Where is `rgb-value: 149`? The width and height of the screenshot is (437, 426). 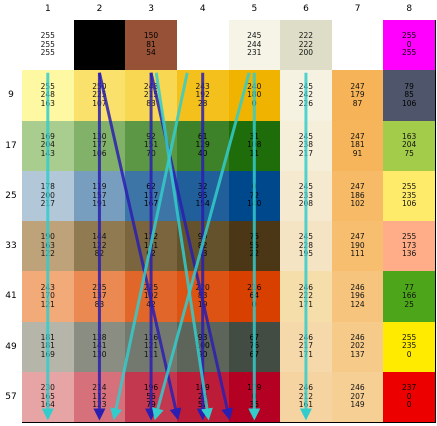 rgb-value: 149 is located at coordinates (357, 405).